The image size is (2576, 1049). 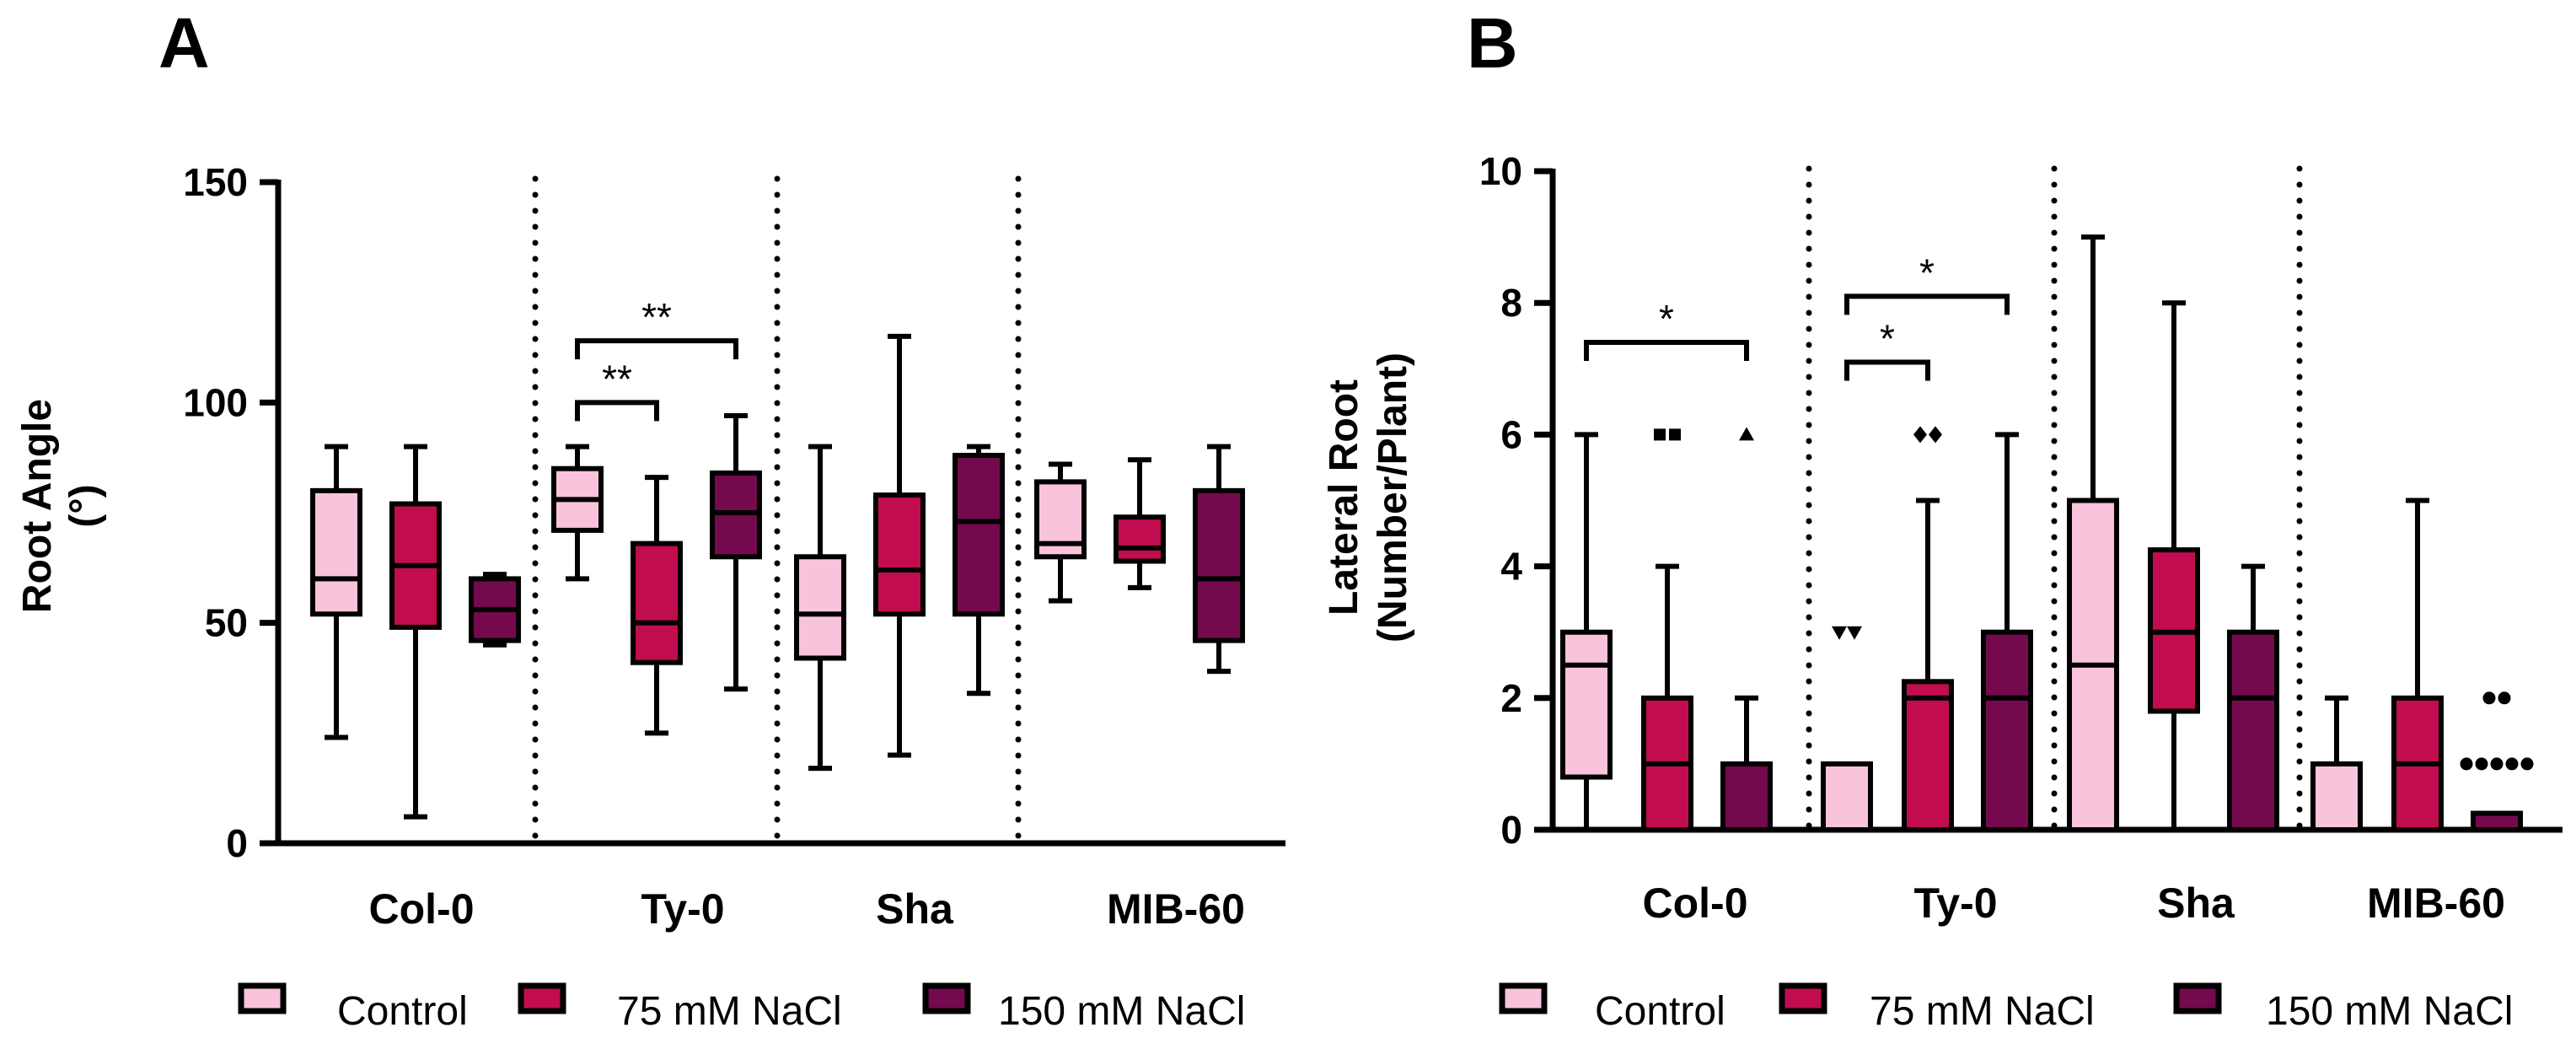 What do you see at coordinates (946, 998) in the screenshot?
I see `legend-a-150-swatch` at bounding box center [946, 998].